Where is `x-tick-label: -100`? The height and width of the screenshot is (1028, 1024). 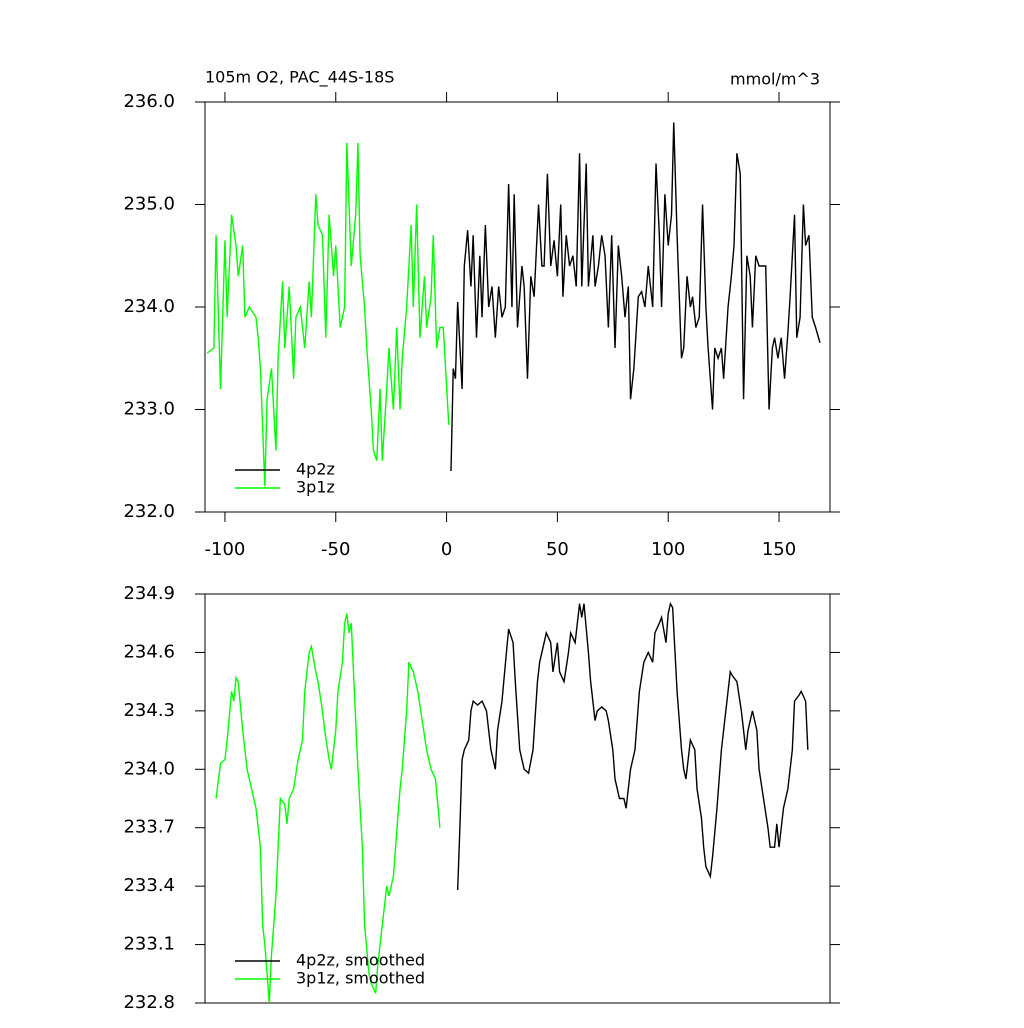 x-tick-label: -100 is located at coordinates (225, 549).